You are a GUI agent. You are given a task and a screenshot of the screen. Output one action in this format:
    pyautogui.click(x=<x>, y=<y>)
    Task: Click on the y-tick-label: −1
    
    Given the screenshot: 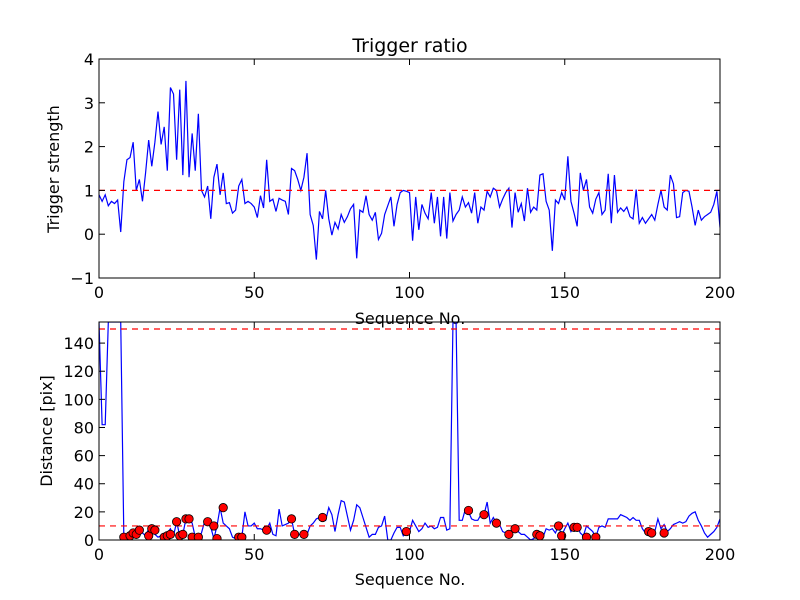 What is the action you would take?
    pyautogui.click(x=82, y=278)
    